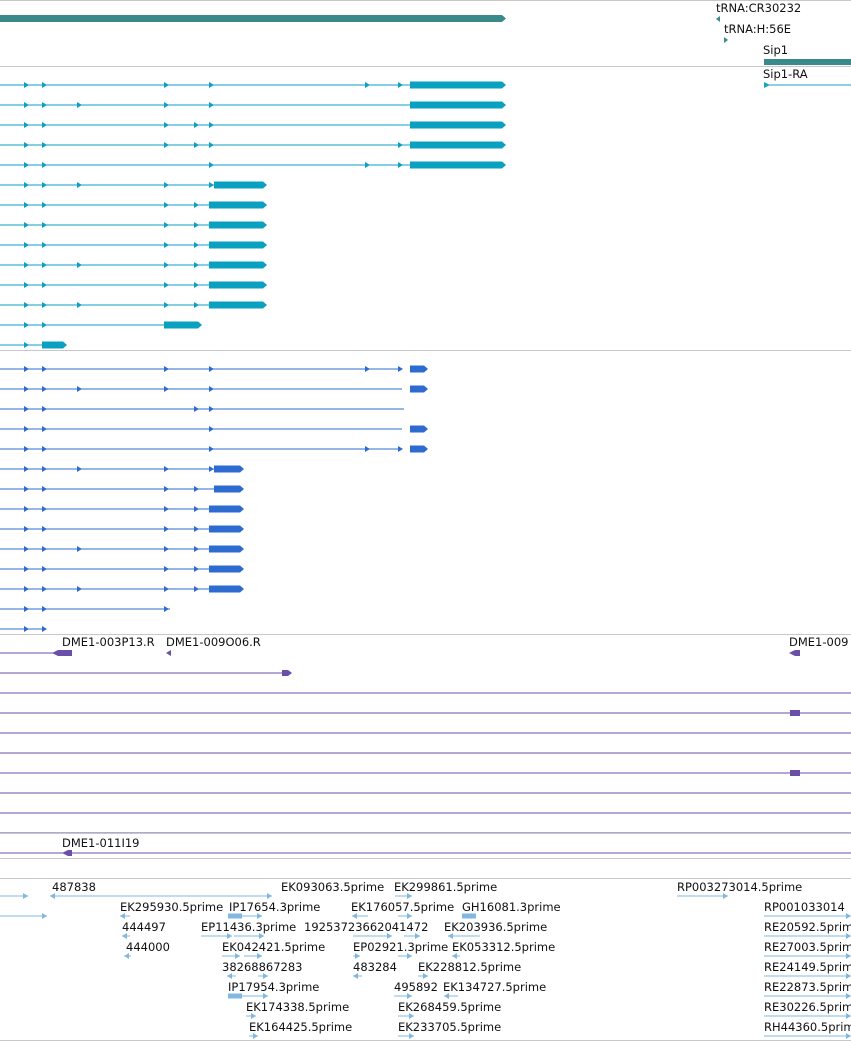  Describe the element at coordinates (148, 947) in the screenshot. I see `est-label: 444000` at that location.